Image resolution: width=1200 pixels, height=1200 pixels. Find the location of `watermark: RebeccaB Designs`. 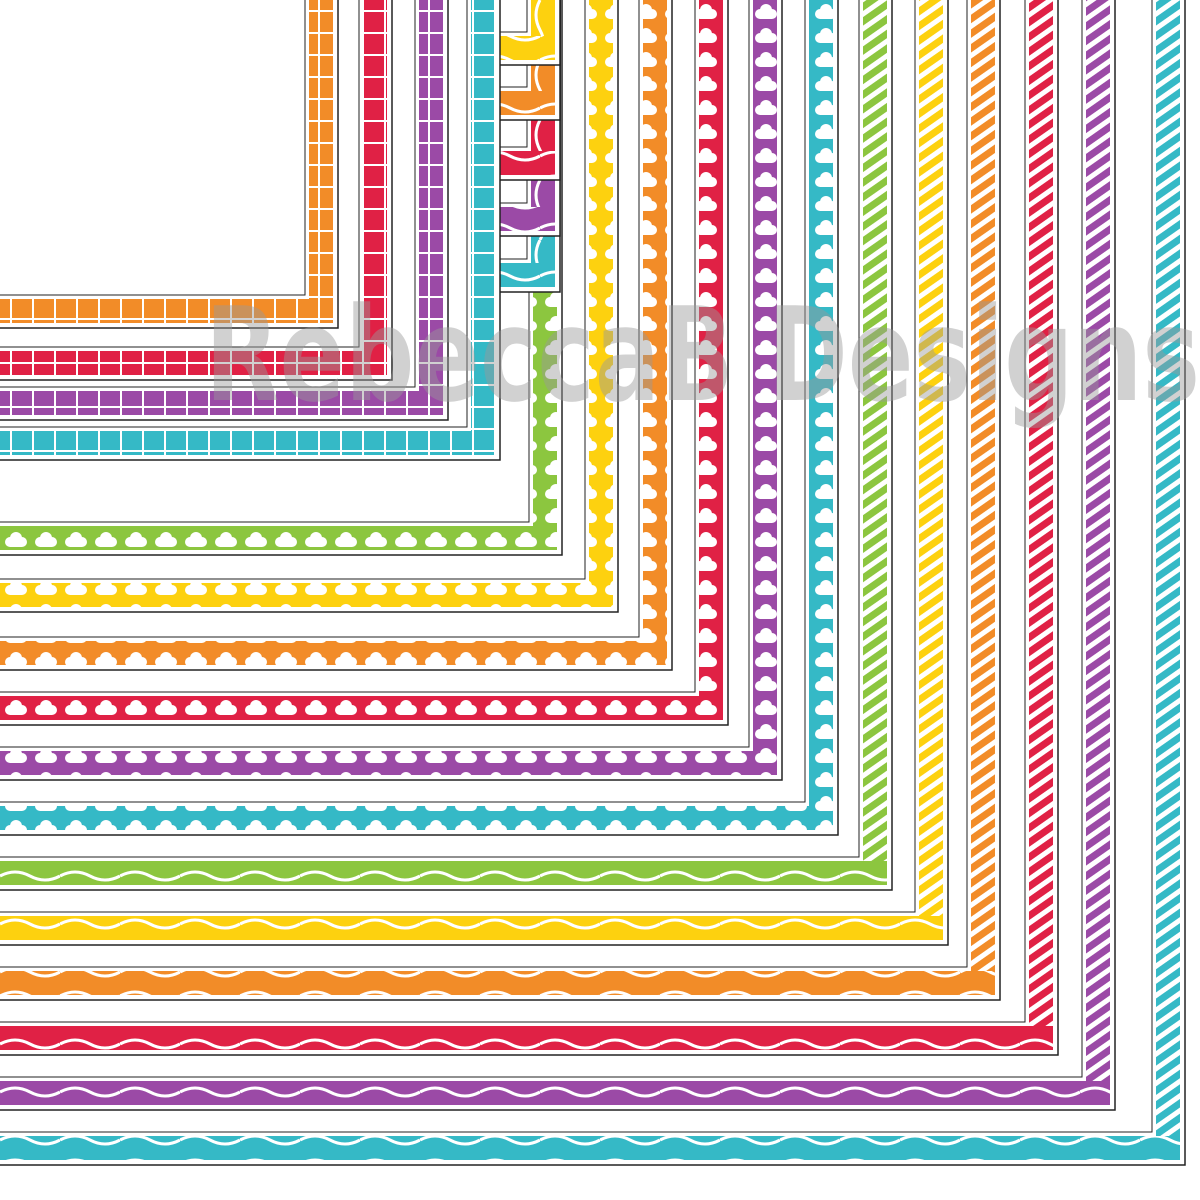

watermark: RebeccaB Designs is located at coordinates (702, 355).